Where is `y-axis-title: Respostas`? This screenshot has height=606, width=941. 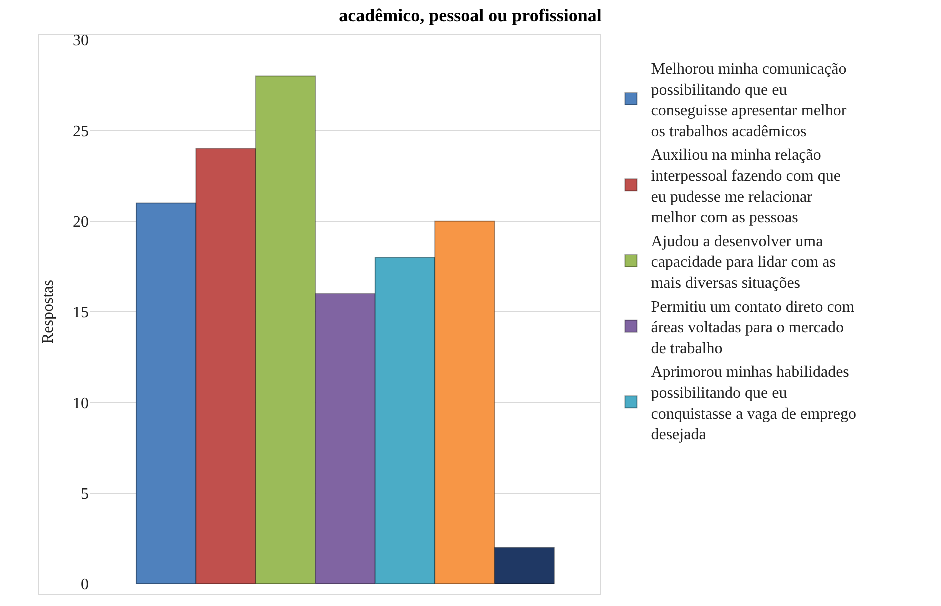
y-axis-title: Respostas is located at coordinates (48, 312).